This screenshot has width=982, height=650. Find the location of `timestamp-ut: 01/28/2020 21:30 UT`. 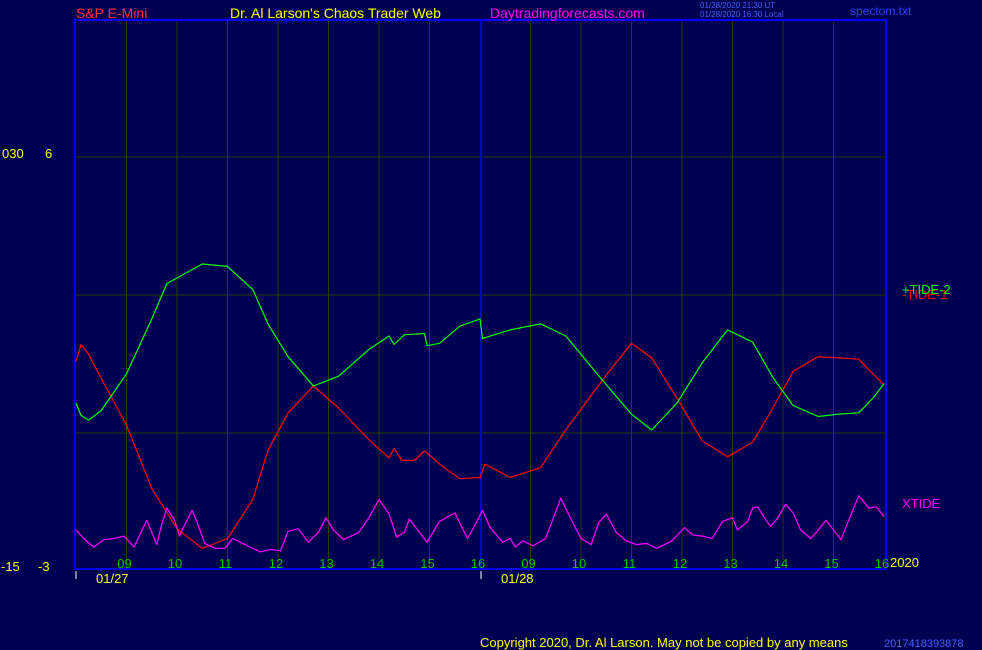

timestamp-ut: 01/28/2020 21:30 UT is located at coordinates (738, 5).